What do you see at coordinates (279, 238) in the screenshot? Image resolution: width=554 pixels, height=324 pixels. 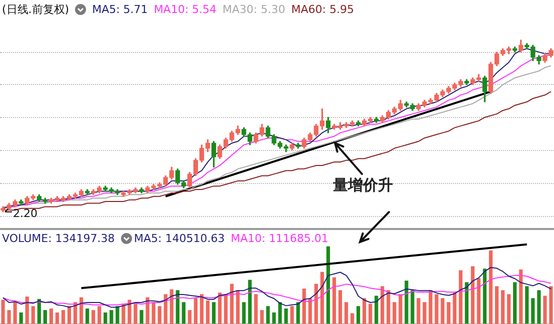 I see `text: MA10: 111685.01` at bounding box center [279, 238].